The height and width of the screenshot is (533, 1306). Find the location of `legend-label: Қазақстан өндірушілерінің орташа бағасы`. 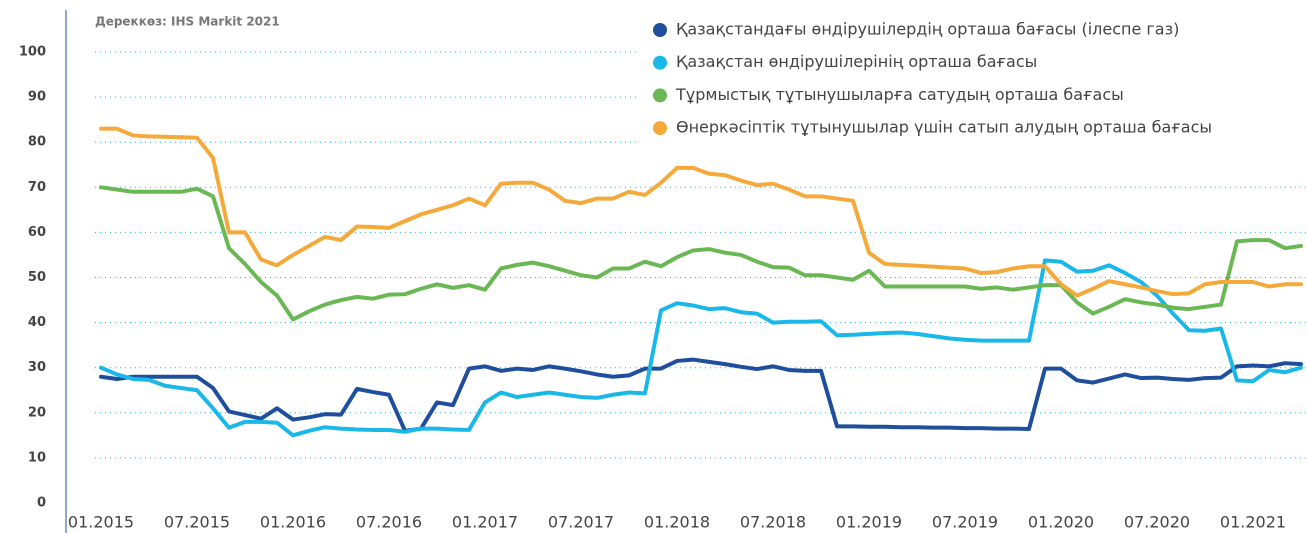

legend-label: Қазақстан өндірушілерінің орташа бағасы is located at coordinates (856, 61).